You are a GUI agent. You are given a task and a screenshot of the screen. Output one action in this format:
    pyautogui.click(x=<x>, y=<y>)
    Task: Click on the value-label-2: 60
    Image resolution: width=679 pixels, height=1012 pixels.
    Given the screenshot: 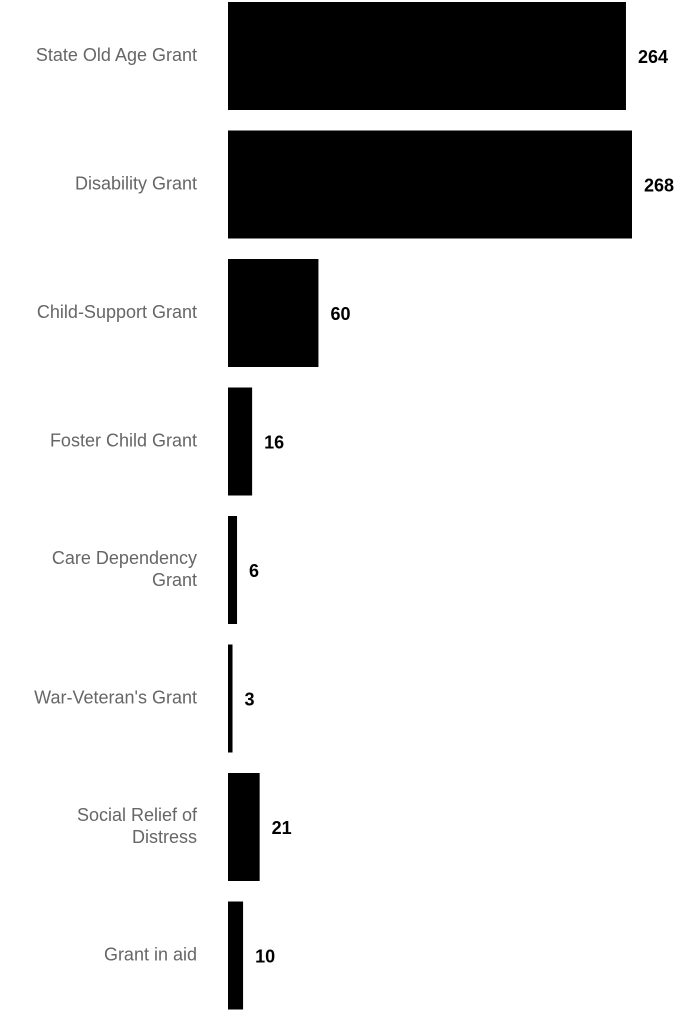 What is the action you would take?
    pyautogui.click(x=340, y=314)
    